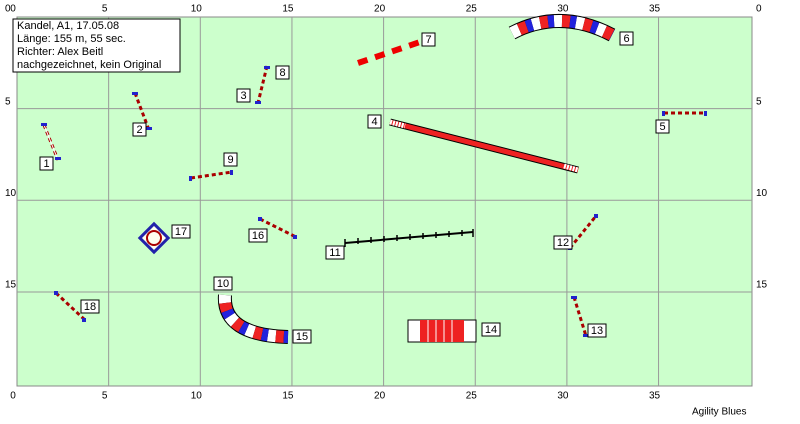  Describe the element at coordinates (89, 65) in the screenshot. I see `info-line: nachgezeichnet, kein Original` at that location.